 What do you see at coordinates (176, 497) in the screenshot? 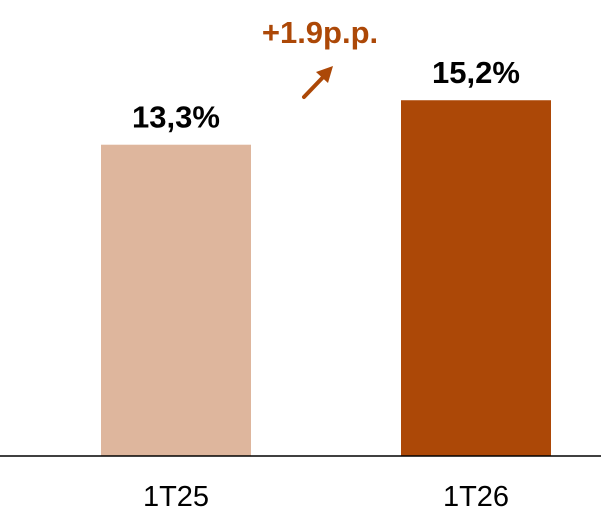
I see `x-tick-label-1t25: 1T25` at bounding box center [176, 497].